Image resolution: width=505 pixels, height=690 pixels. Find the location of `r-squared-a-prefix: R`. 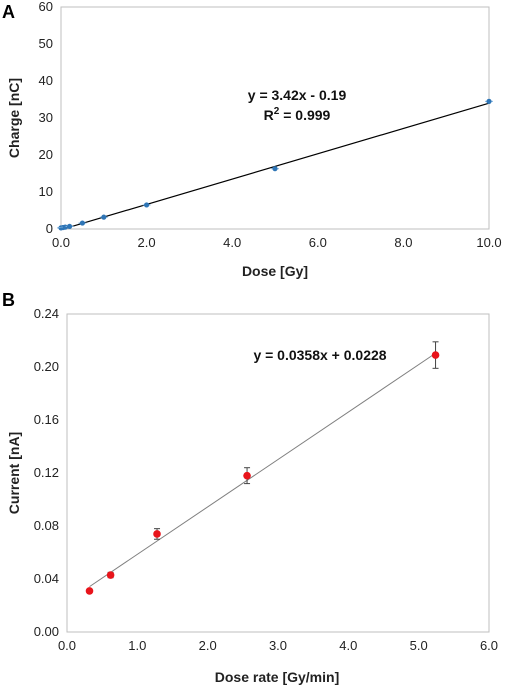

r-squared-a-prefix: R is located at coordinates (269, 115).